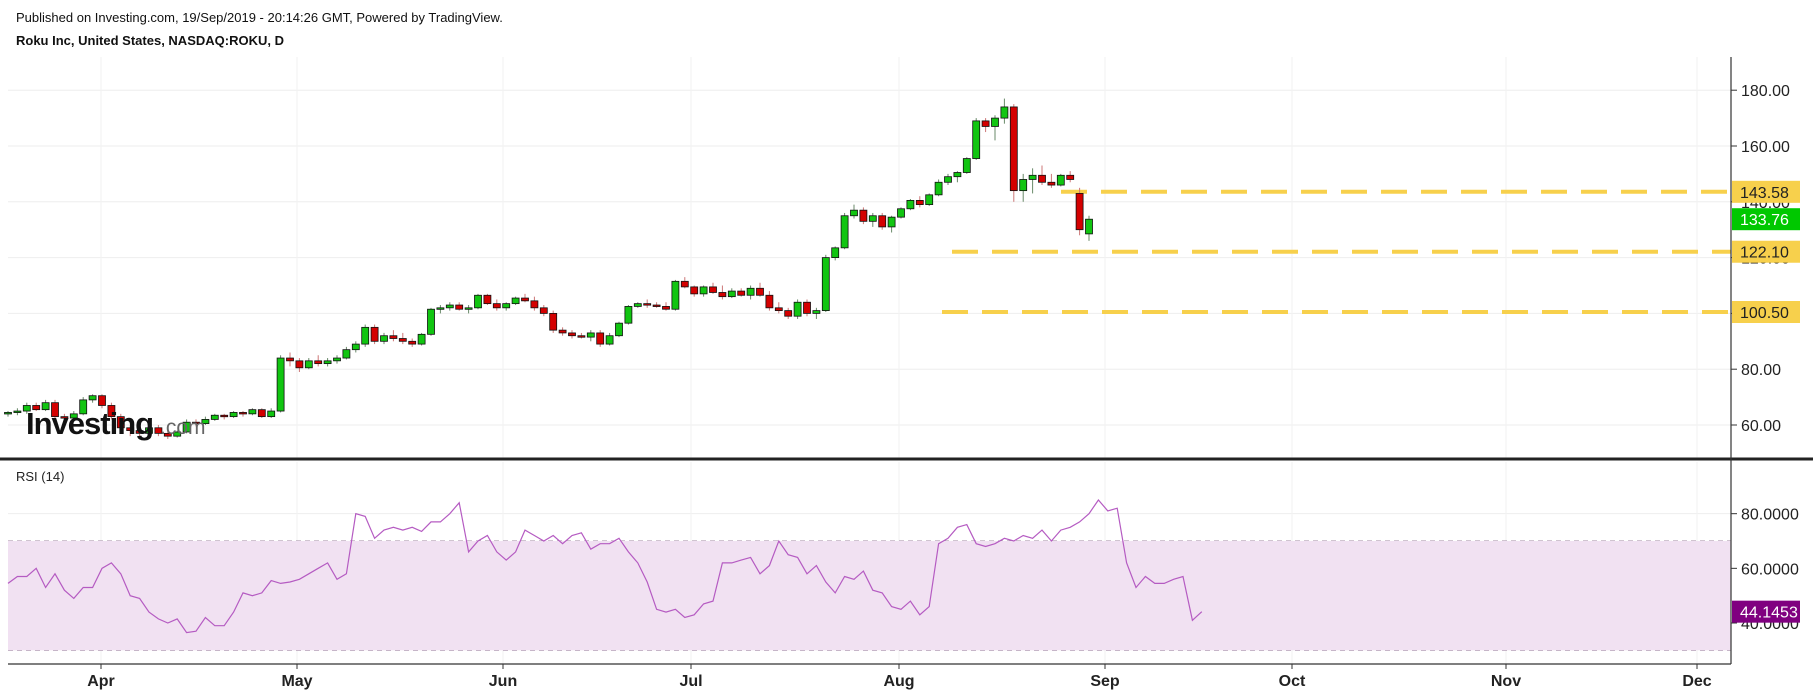  I want to click on time-tick-label: Jun, so click(503, 681).